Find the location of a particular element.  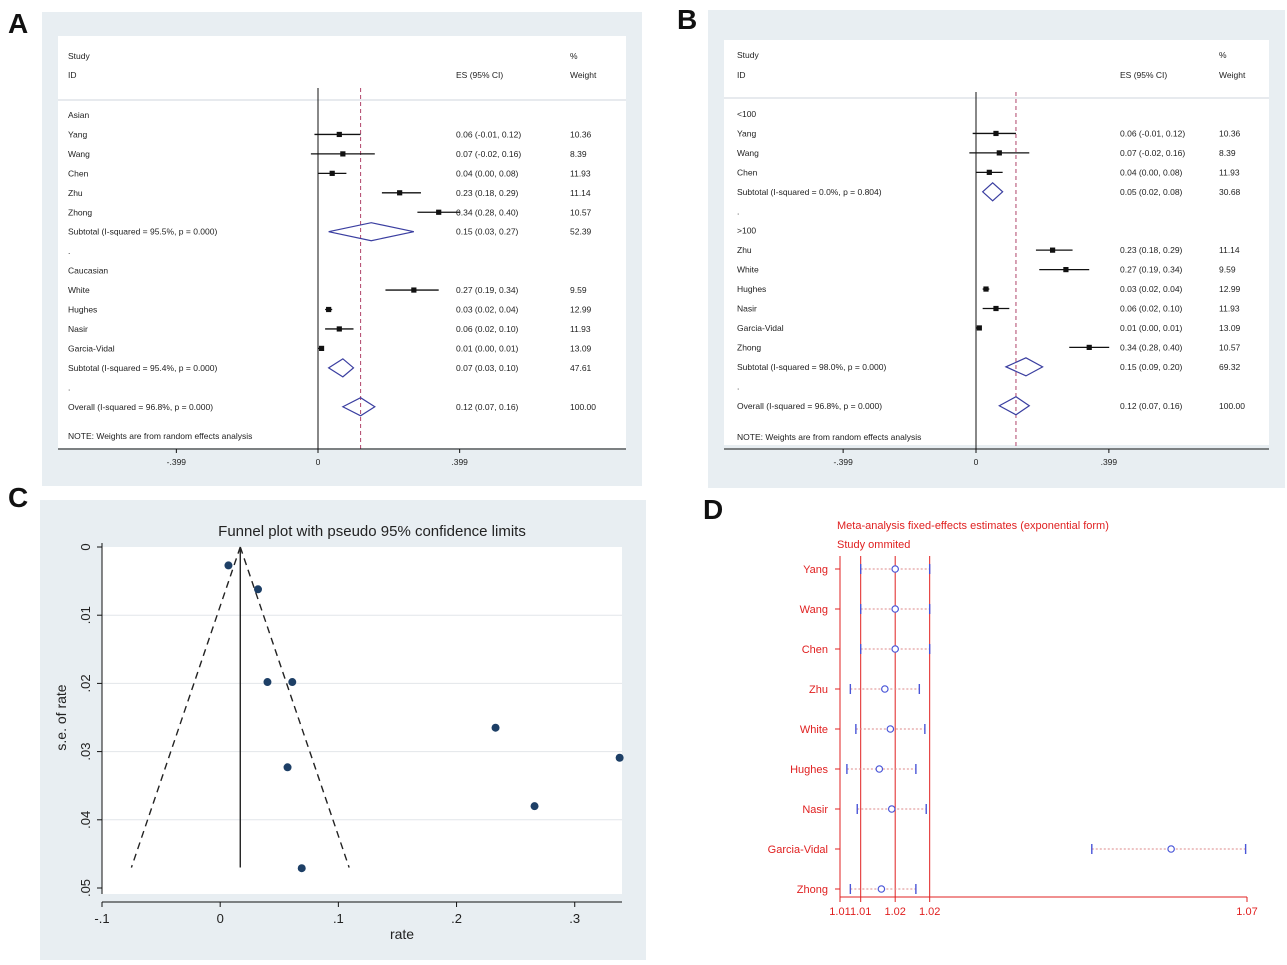

row-weight: 8.39 is located at coordinates (578, 154).